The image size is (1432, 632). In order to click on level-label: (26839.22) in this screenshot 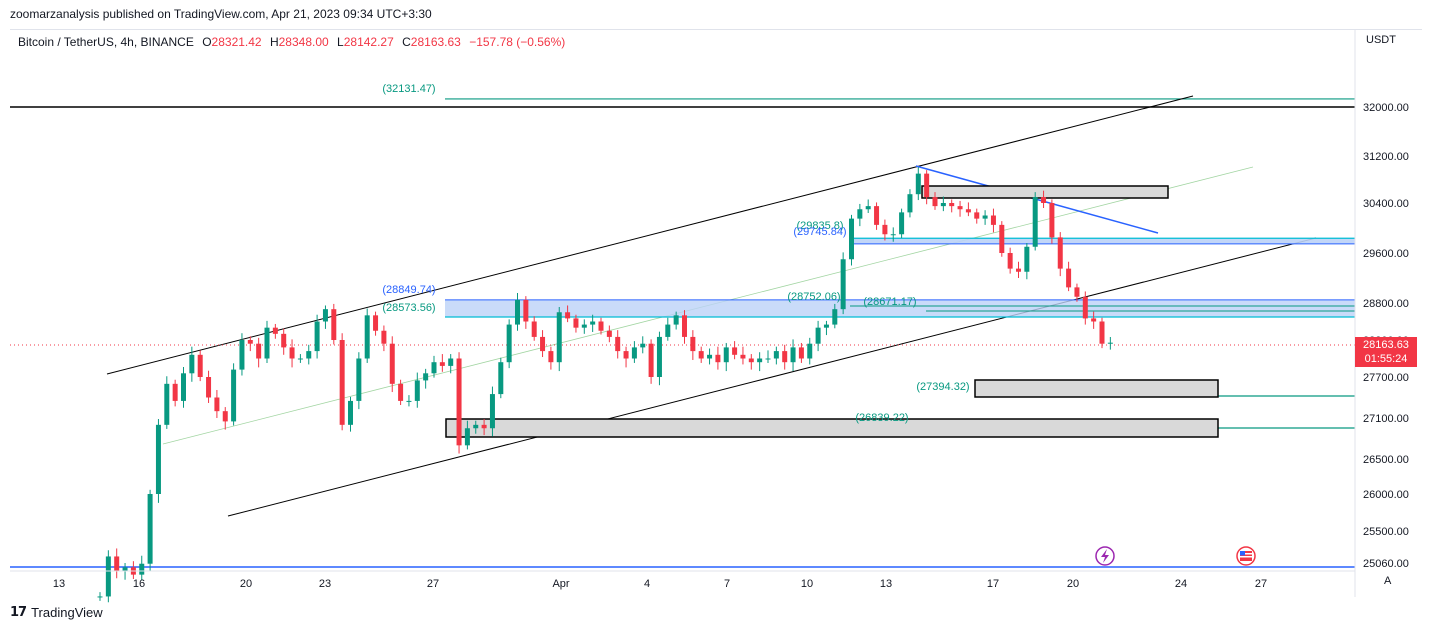, I will do `click(881, 418)`.